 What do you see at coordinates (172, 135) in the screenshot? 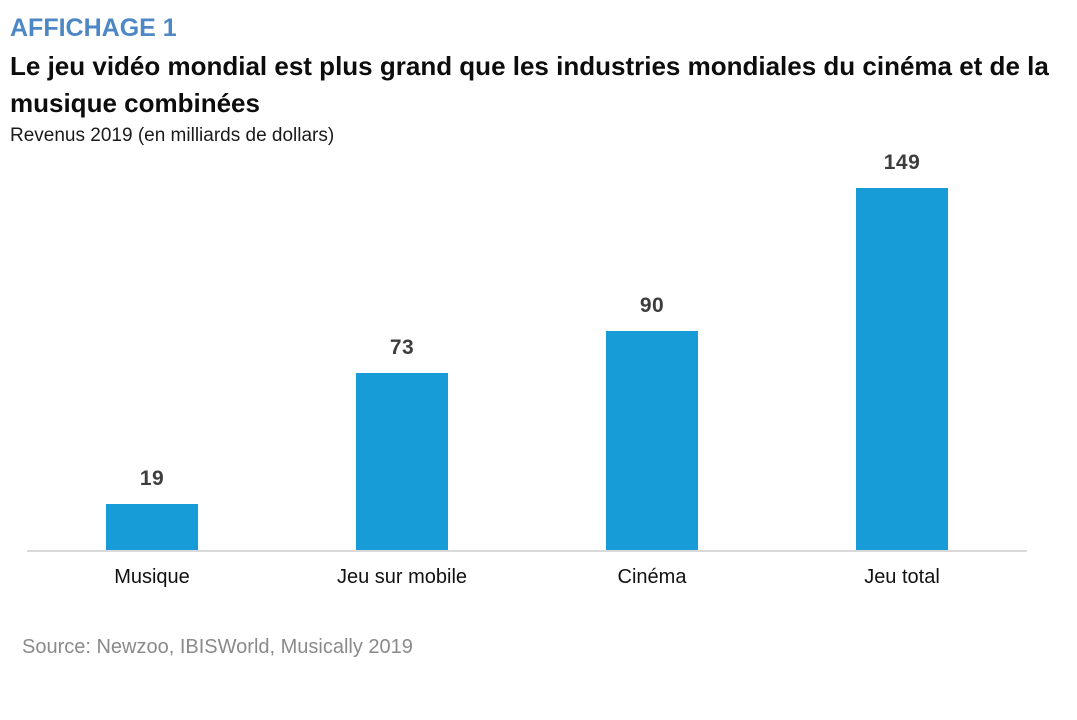
I see `chart-subtitle: Revenus 2019 (en milliards de dollars)` at bounding box center [172, 135].